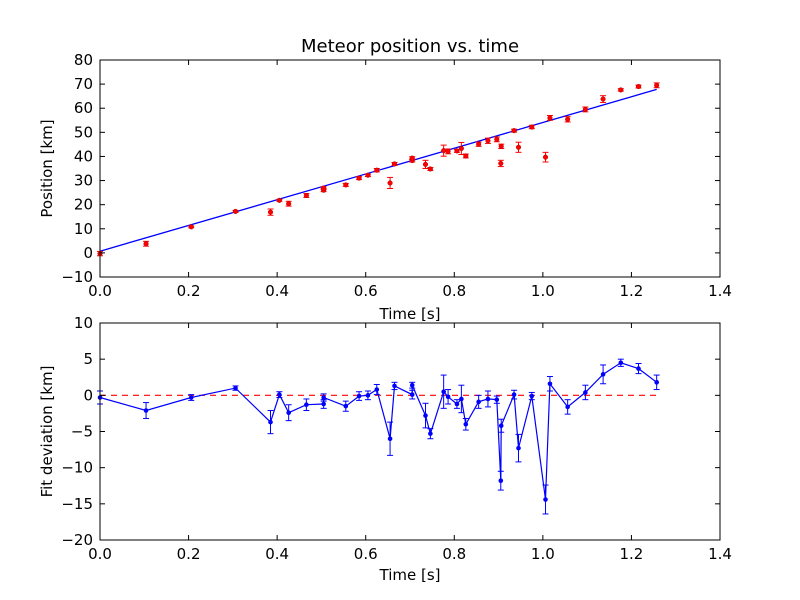 The height and width of the screenshot is (600, 800). Describe the element at coordinates (100, 291) in the screenshot. I see `position-x-tick-label: 0.0` at that location.